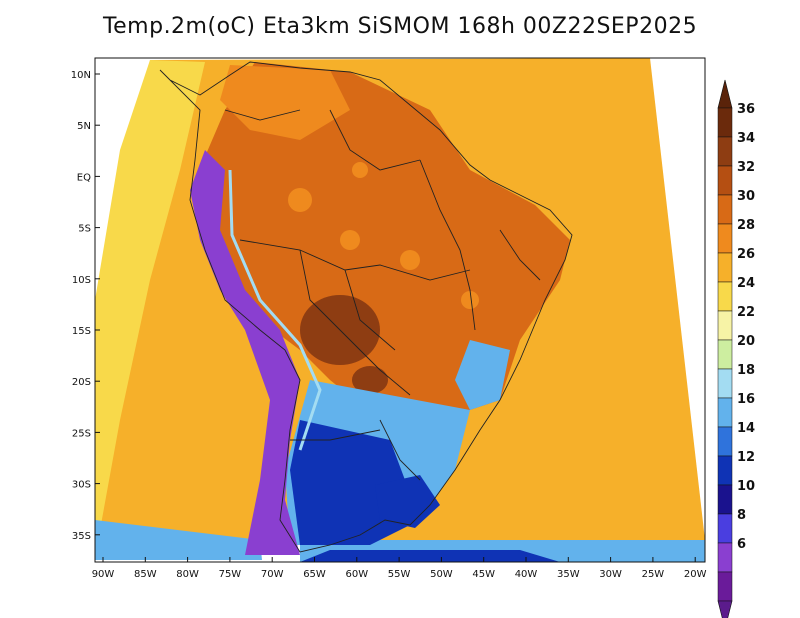  Describe the element at coordinates (314, 574) in the screenshot. I see `lon-tick-label: 65W` at that location.